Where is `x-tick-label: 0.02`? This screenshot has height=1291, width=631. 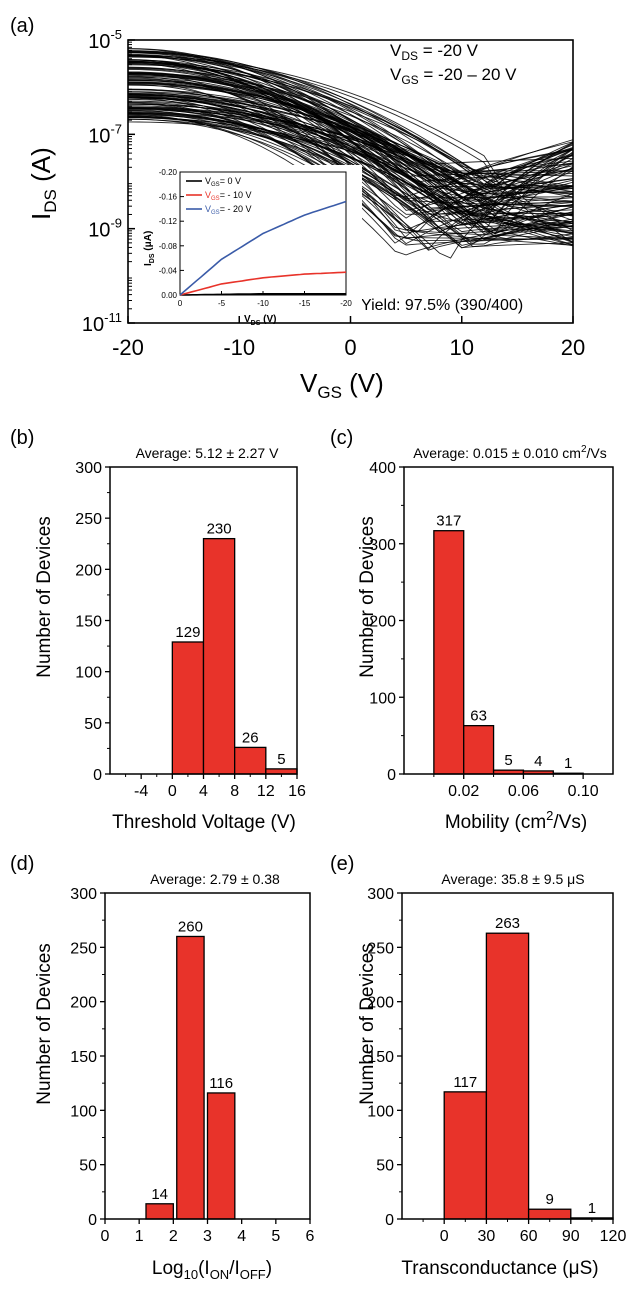 x-tick-label: 0.02 is located at coordinates (463, 791).